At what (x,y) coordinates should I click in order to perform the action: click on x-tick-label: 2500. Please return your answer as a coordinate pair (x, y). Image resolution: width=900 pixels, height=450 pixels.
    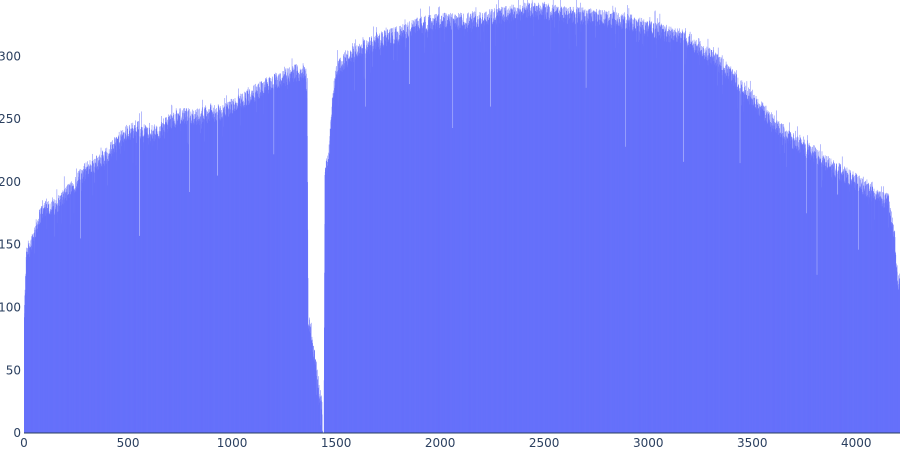
    Looking at the image, I should click on (544, 443).